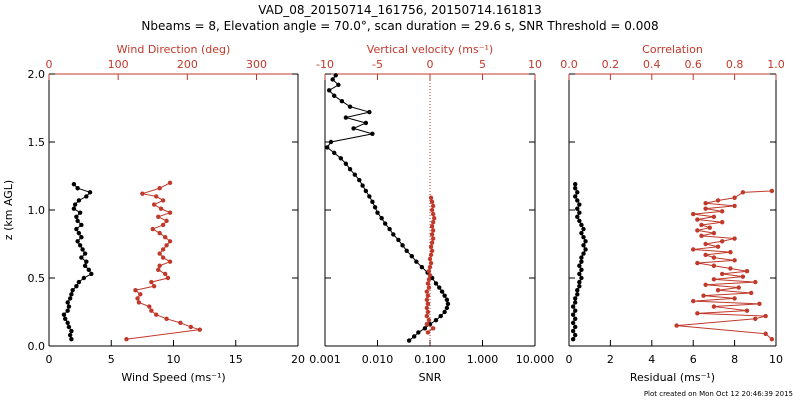 This screenshot has height=400, width=800. Describe the element at coordinates (482, 64) in the screenshot. I see `top-tick-label: 5` at that location.